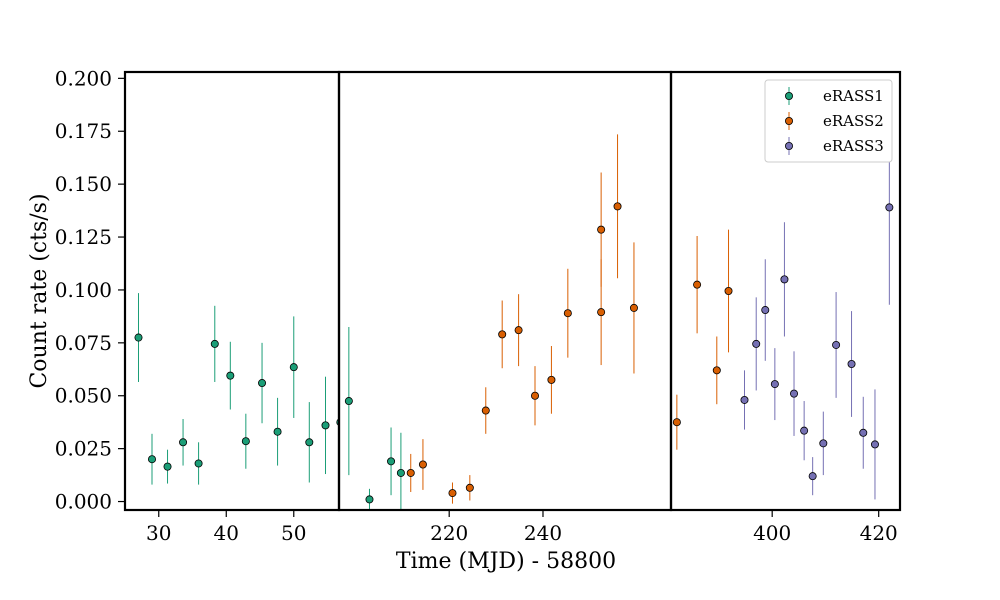 This screenshot has height=600, width=1000. Describe the element at coordinates (83, 131) in the screenshot. I see `y-tick-label: 0.175` at that location.